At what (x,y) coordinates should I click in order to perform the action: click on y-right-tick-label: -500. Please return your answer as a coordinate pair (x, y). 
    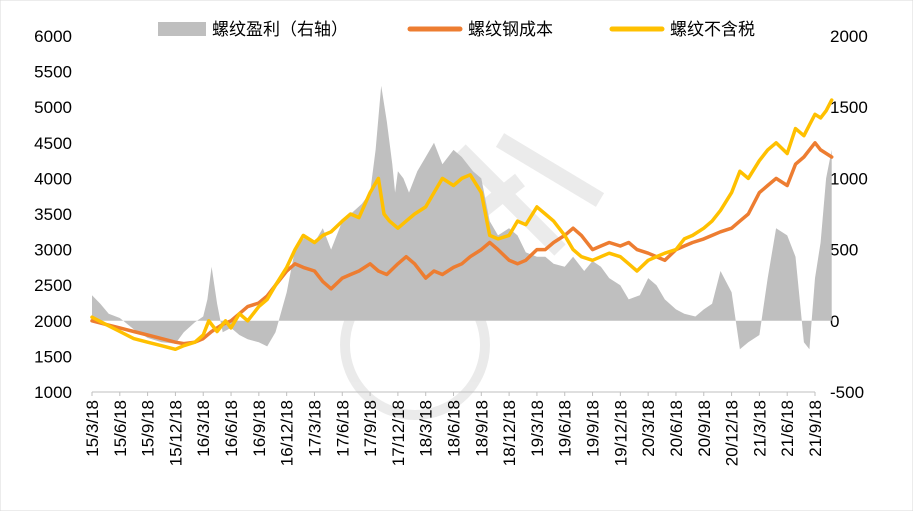
    Looking at the image, I should click on (847, 392).